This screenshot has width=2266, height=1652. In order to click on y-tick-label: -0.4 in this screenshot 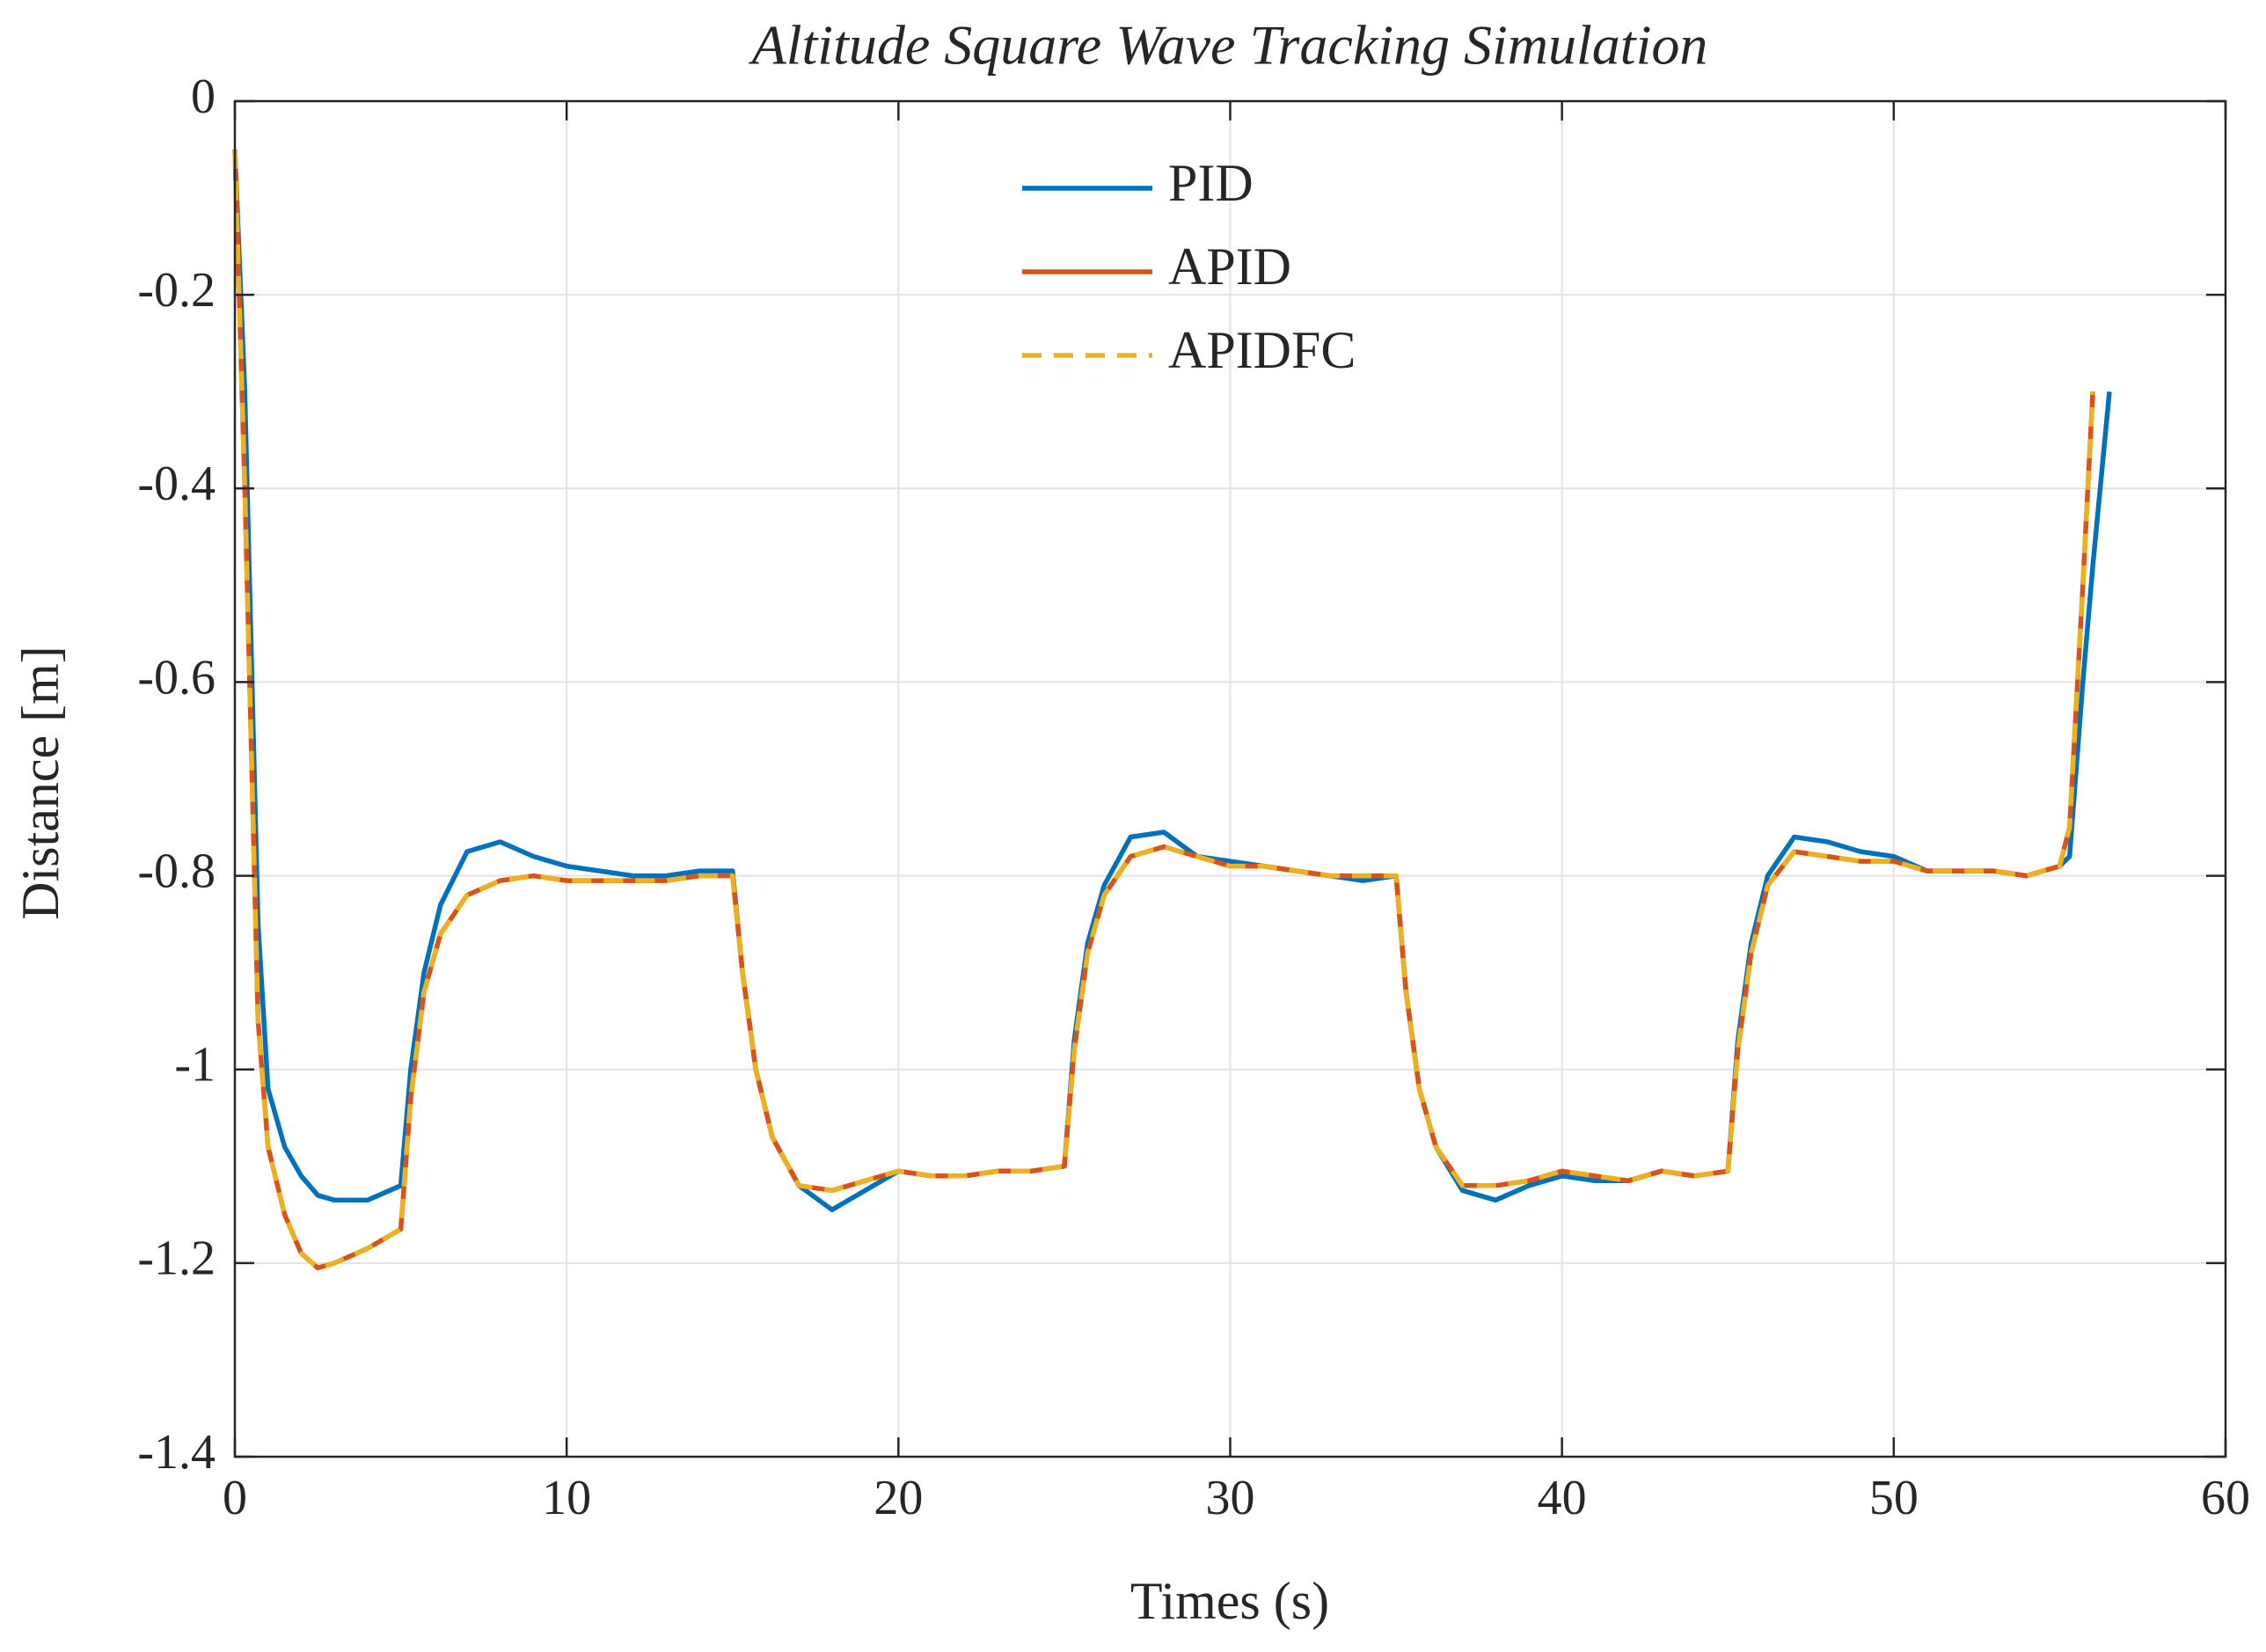, I will do `click(176, 484)`.